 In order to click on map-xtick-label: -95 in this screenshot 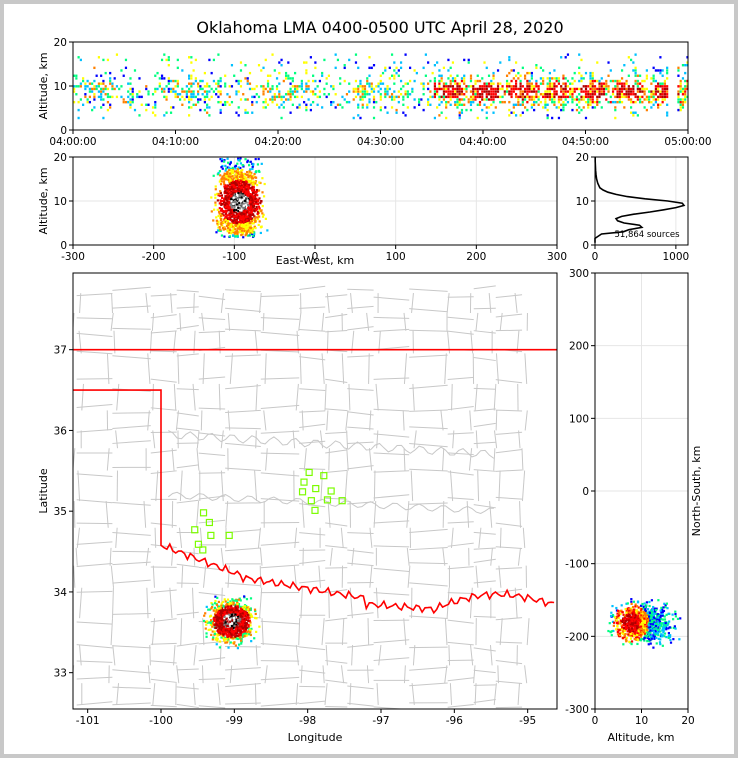, I will do `click(527, 721)`.